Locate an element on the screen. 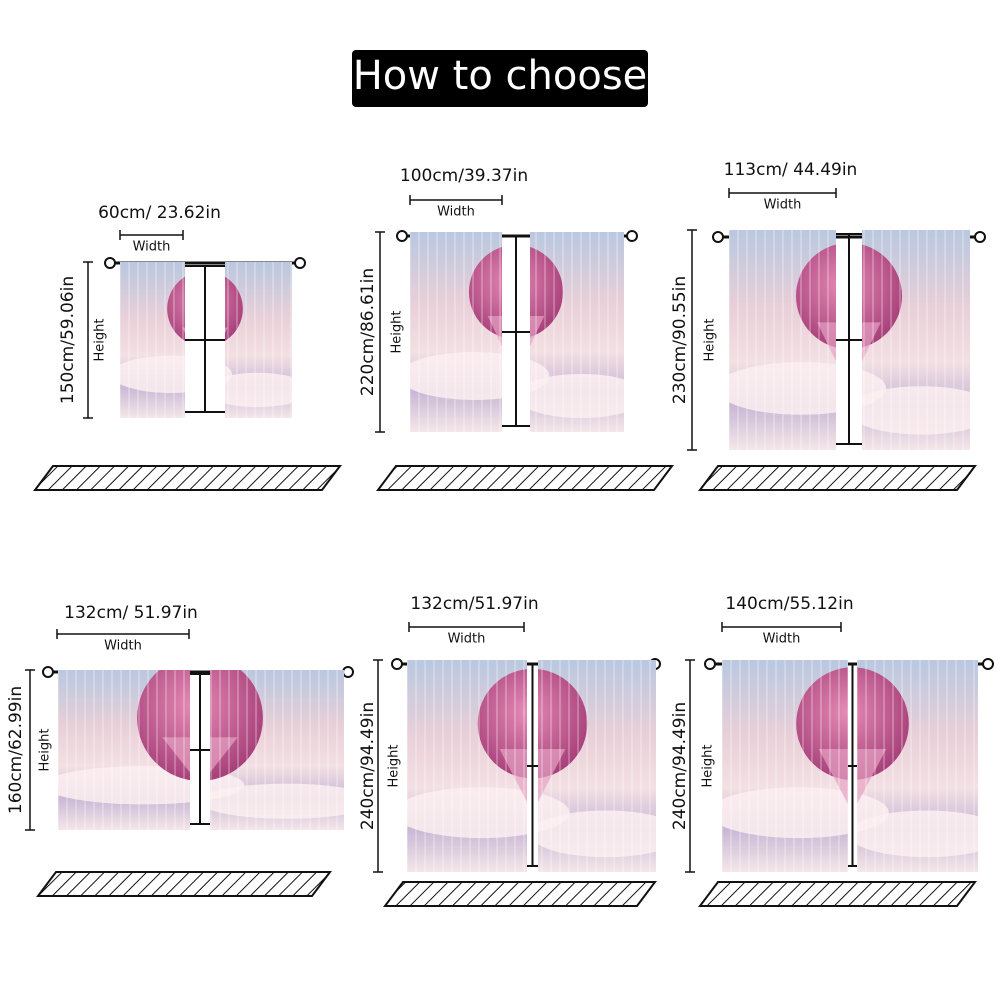  title: How to choose is located at coordinates (500, 76).